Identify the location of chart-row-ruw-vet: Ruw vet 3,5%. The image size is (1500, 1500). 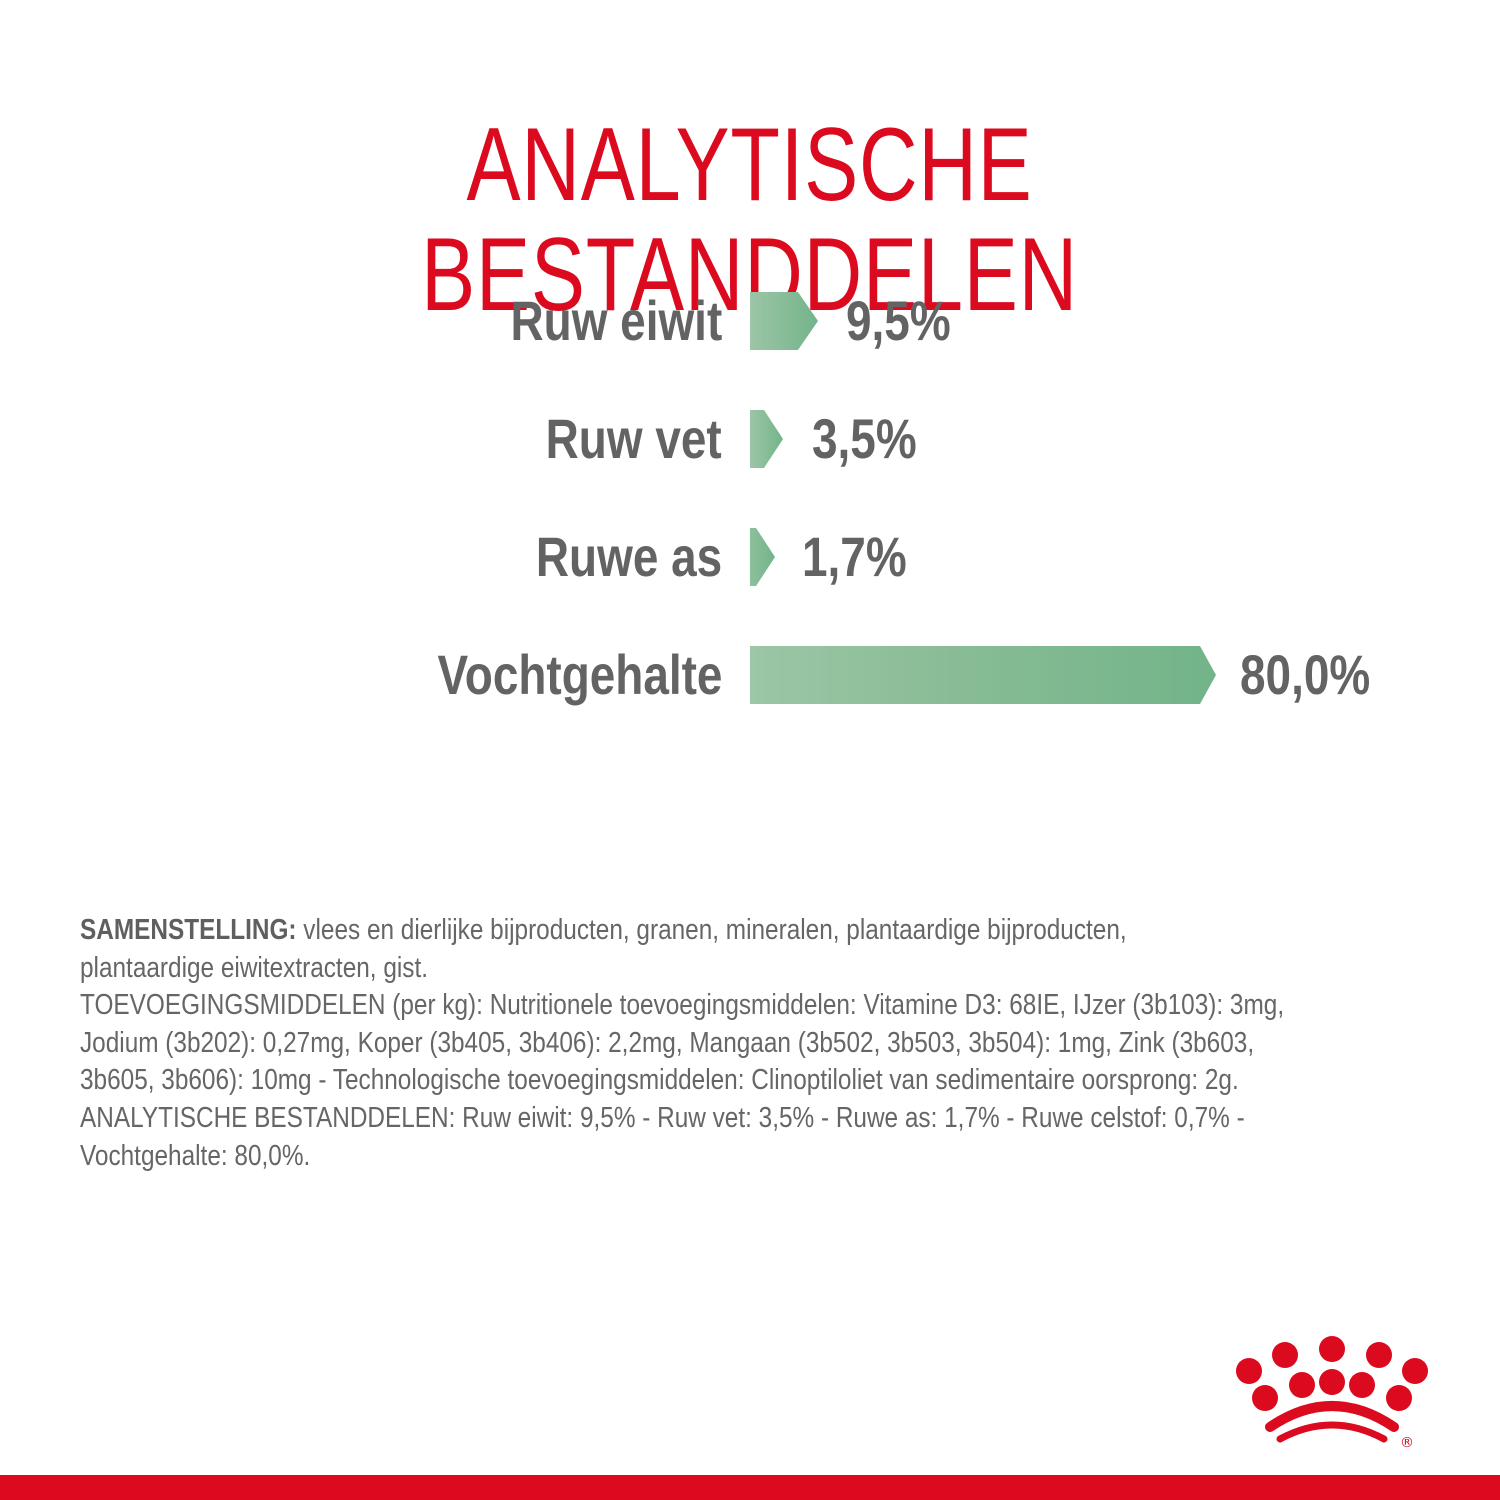
(750, 438).